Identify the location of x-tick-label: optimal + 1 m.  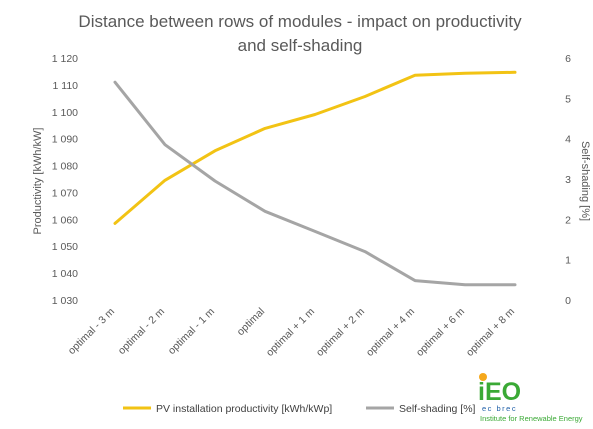
(290, 331).